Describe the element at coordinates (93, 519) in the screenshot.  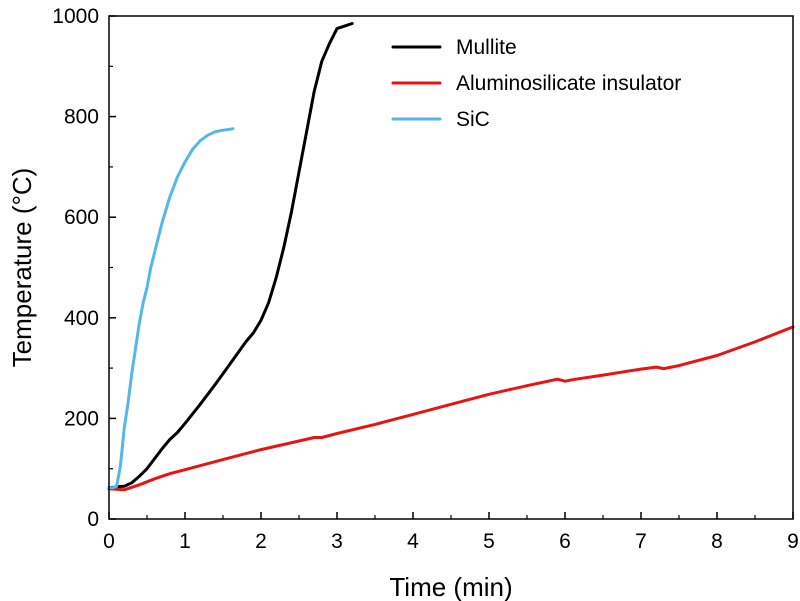
I see `y-tick-label: 0` at that location.